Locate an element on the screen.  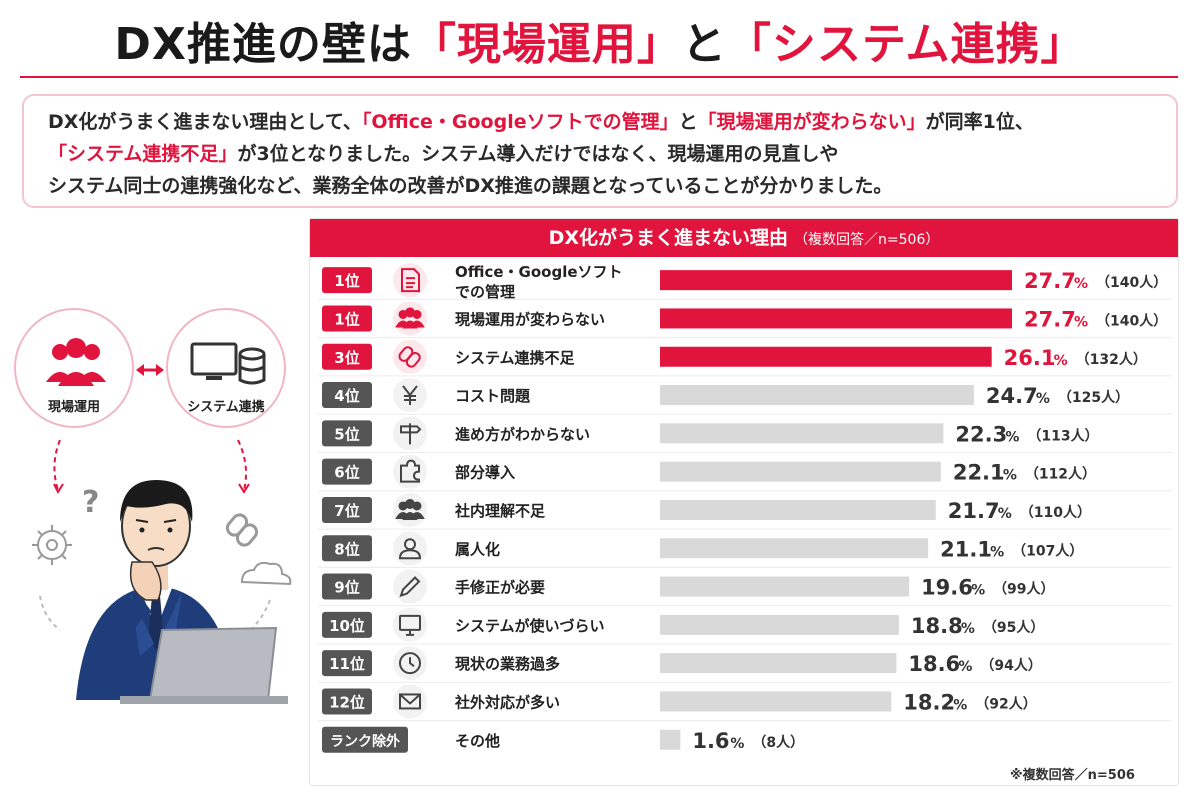
summary-text: が同率1位、 is located at coordinates (979, 122).